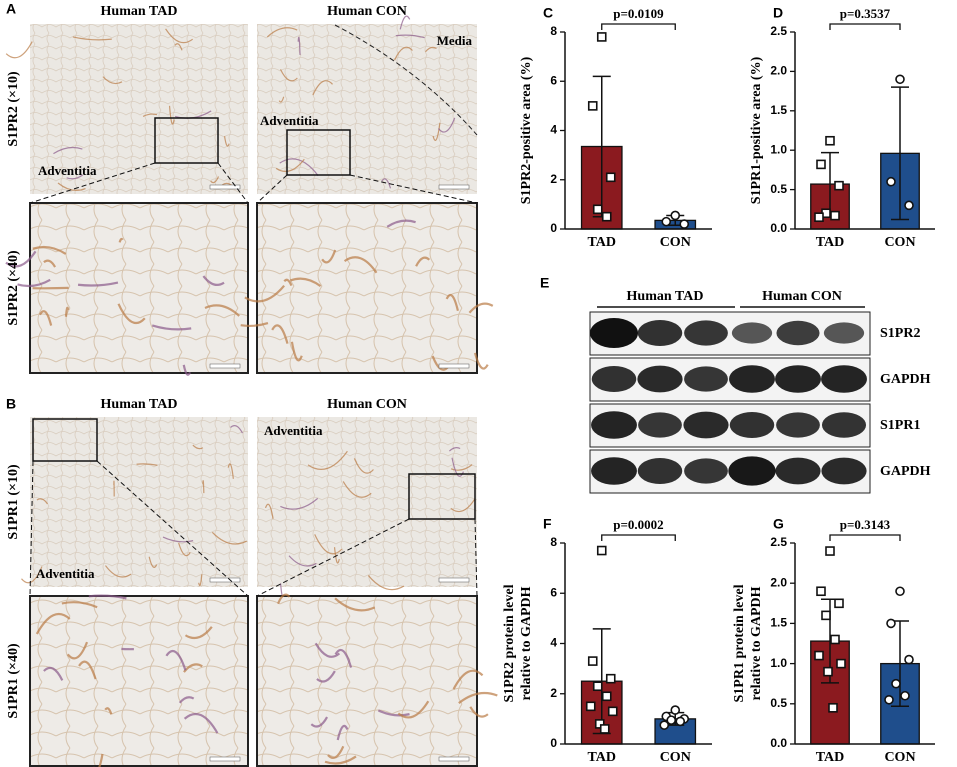  What do you see at coordinates (526, 643) in the screenshot?
I see `y-axis-label: relative to GAPDH` at bounding box center [526, 643].